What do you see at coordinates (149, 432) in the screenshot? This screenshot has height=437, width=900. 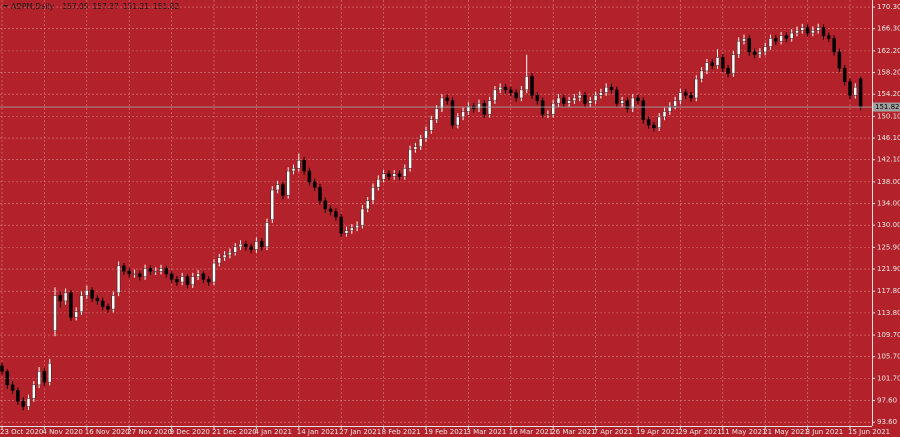 I see `x-tick-label: 27 Nov 2020` at bounding box center [149, 432].